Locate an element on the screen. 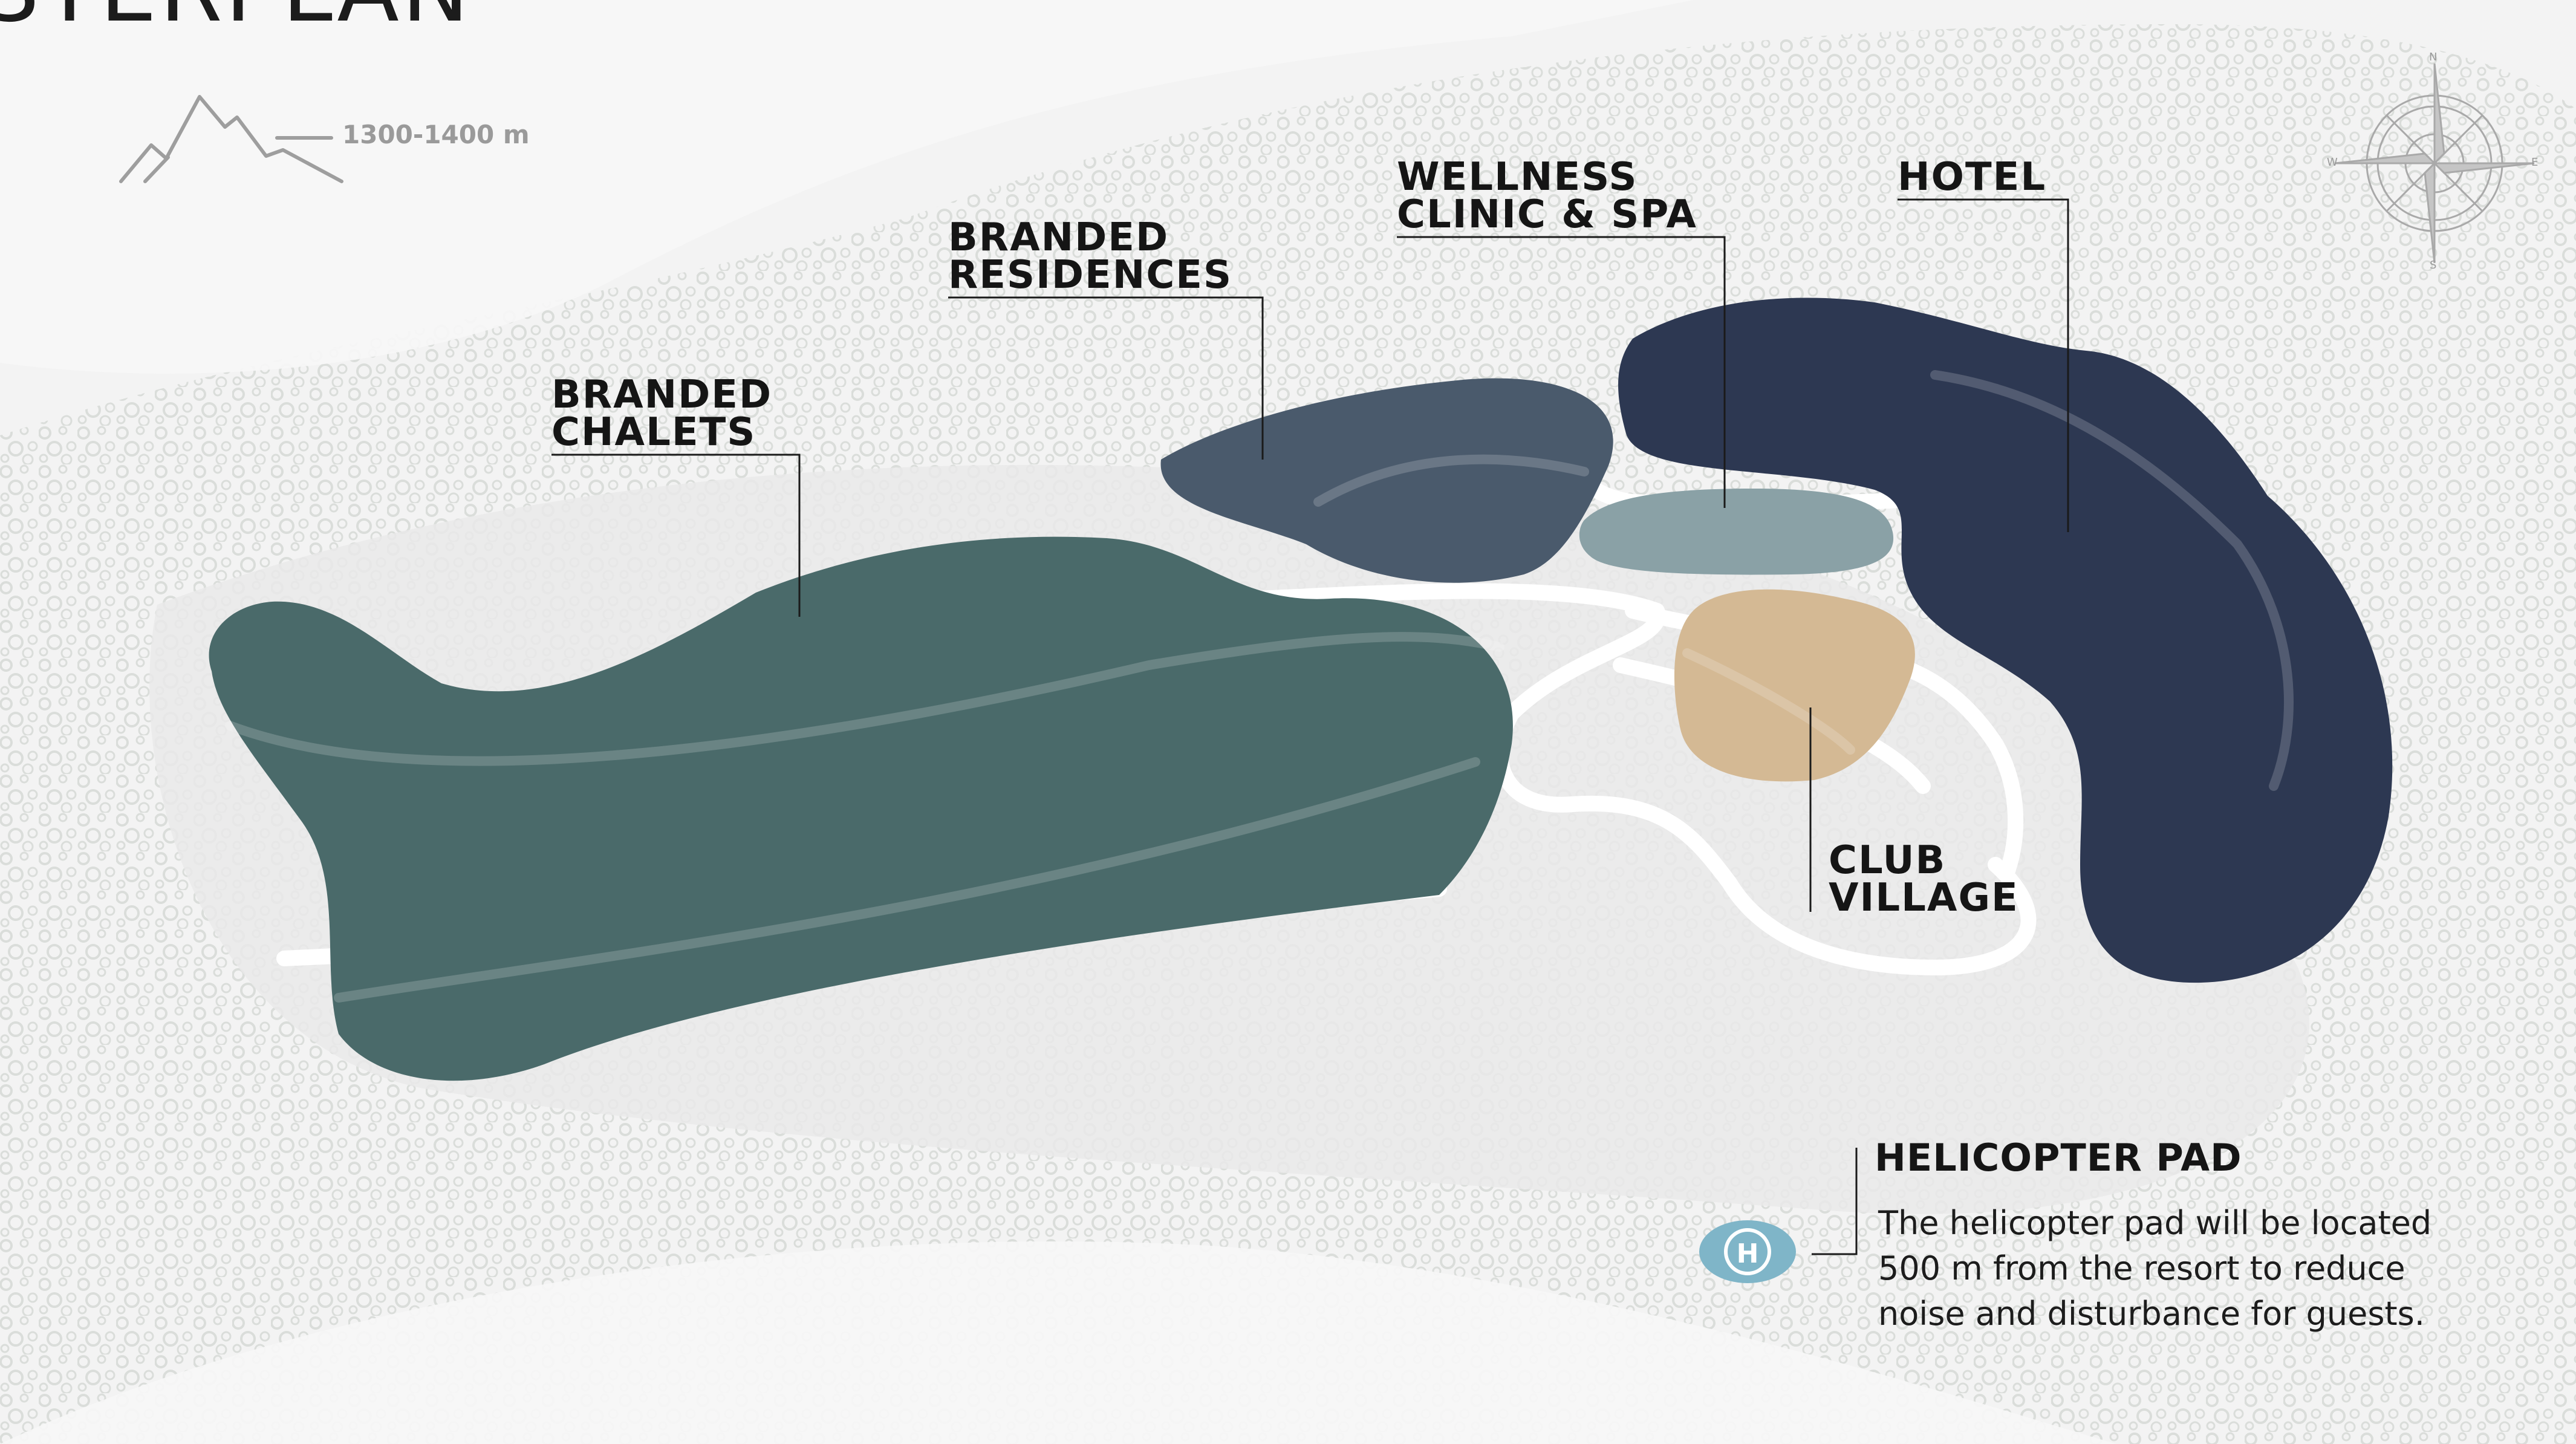  leader-branded-chalets is located at coordinates (676, 535).